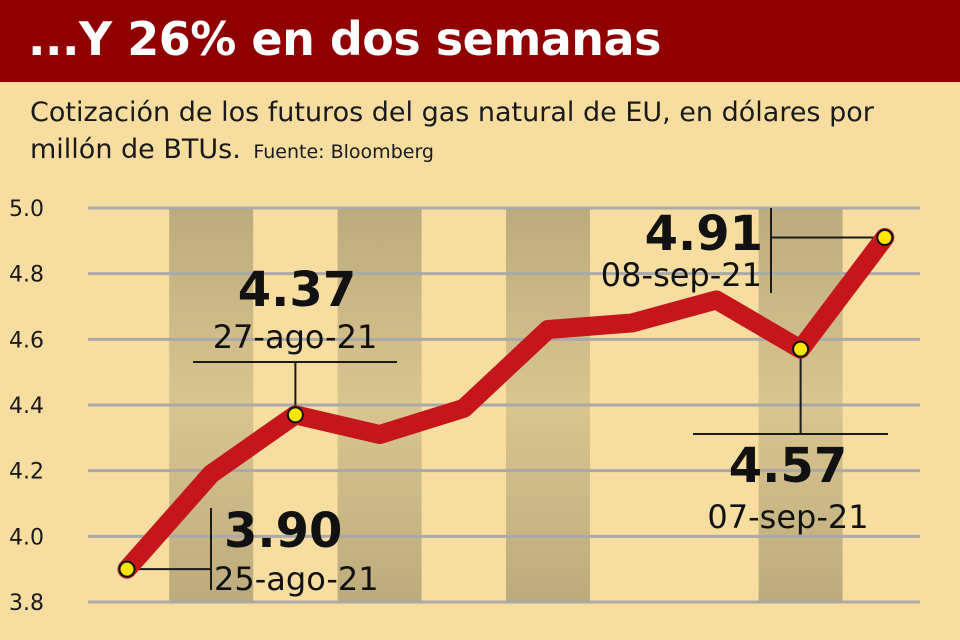 The image size is (960, 640). I want to click on annotation-date: 08-sep-21, so click(681, 275).